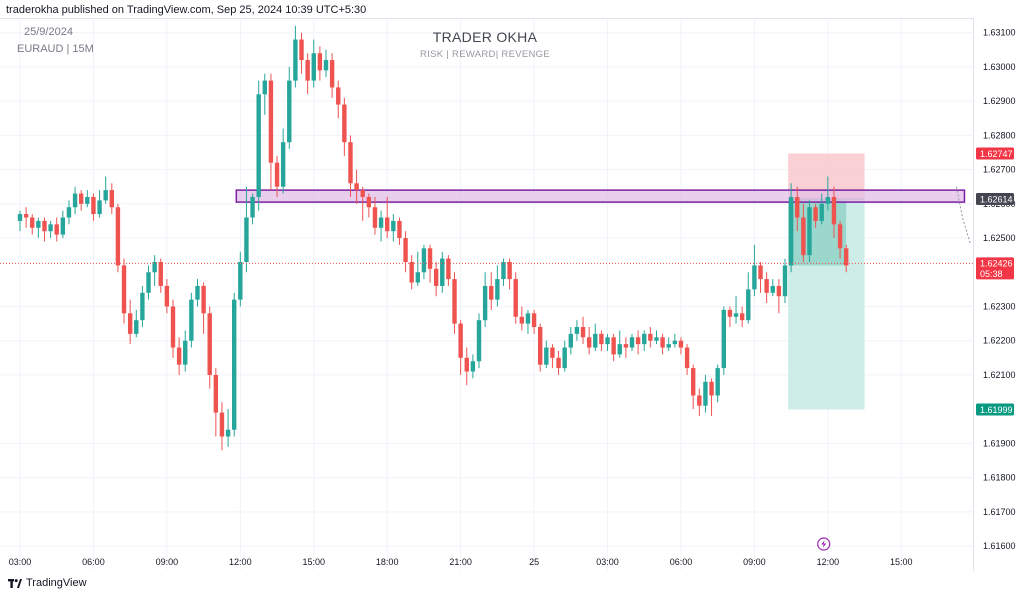 The height and width of the screenshot is (595, 1024). Describe the element at coordinates (47, 583) in the screenshot. I see `footer-brand: TradingView` at that location.